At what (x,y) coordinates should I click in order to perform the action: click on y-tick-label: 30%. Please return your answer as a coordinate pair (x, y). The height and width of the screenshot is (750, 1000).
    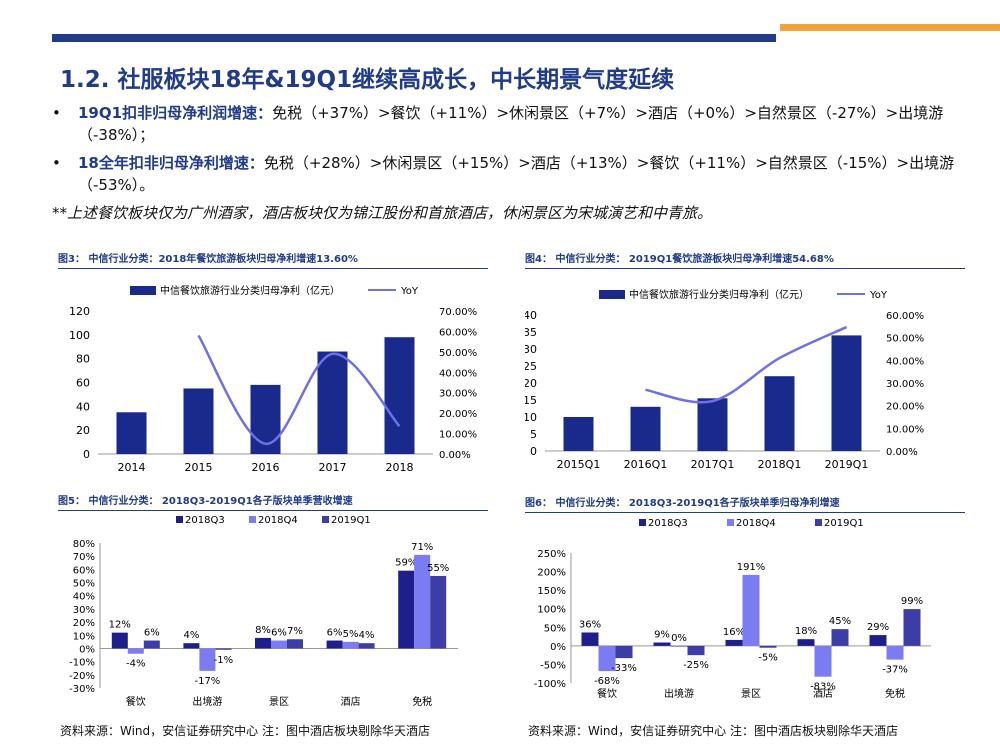
    Looking at the image, I should click on (84, 610).